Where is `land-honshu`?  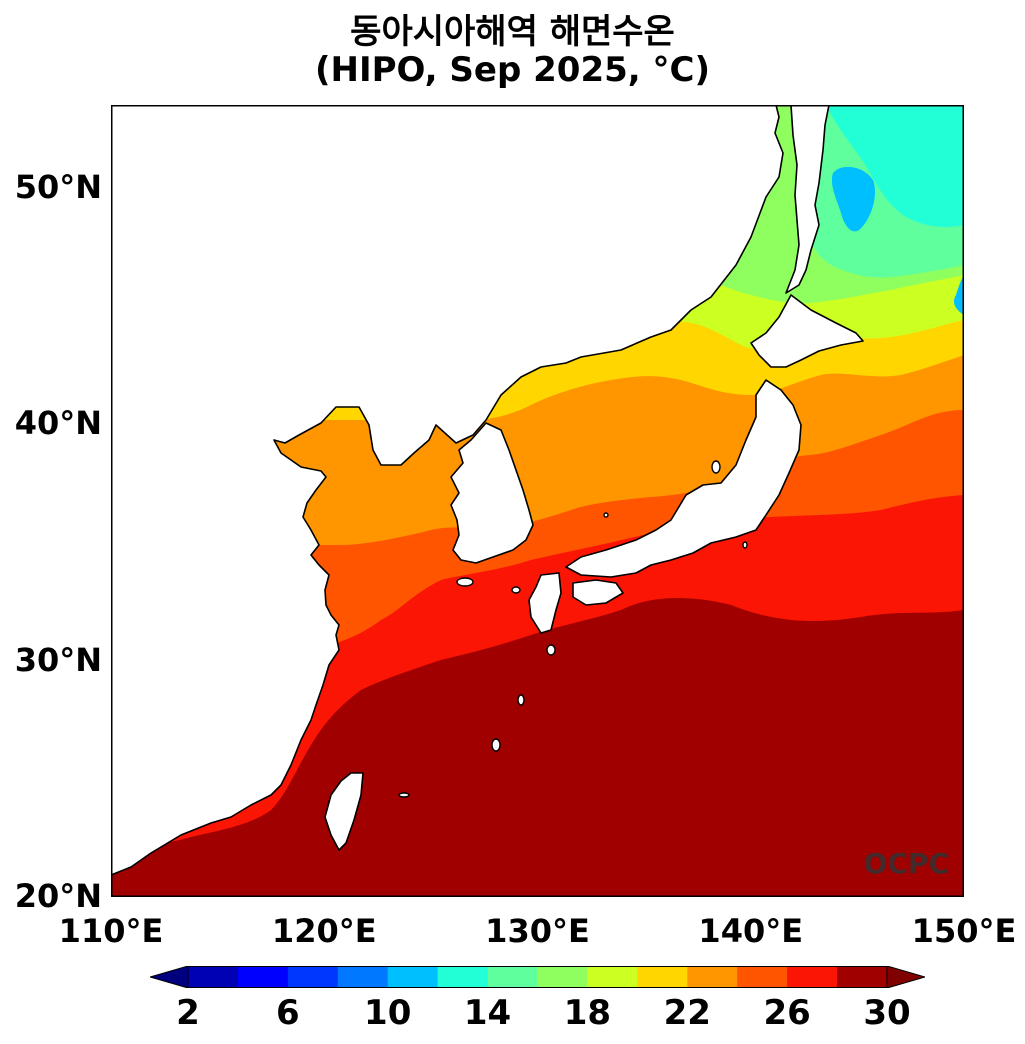
land-honshu is located at coordinates (683, 478).